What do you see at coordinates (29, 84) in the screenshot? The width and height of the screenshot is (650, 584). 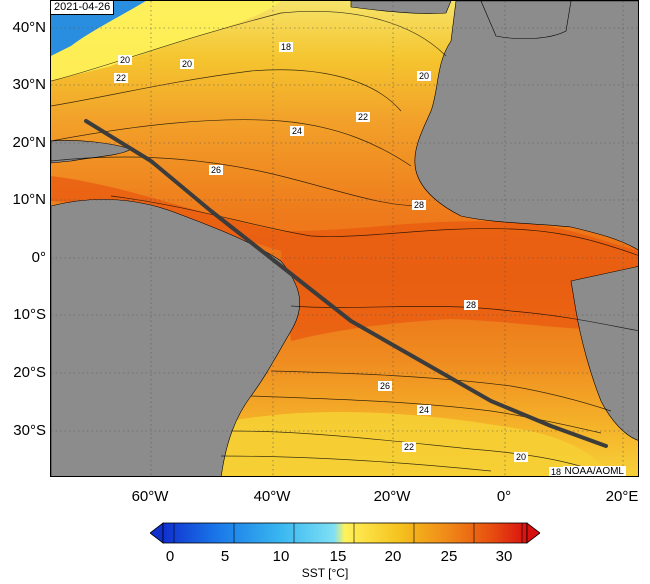 I see `lat-label-30n: 30°N` at bounding box center [29, 84].